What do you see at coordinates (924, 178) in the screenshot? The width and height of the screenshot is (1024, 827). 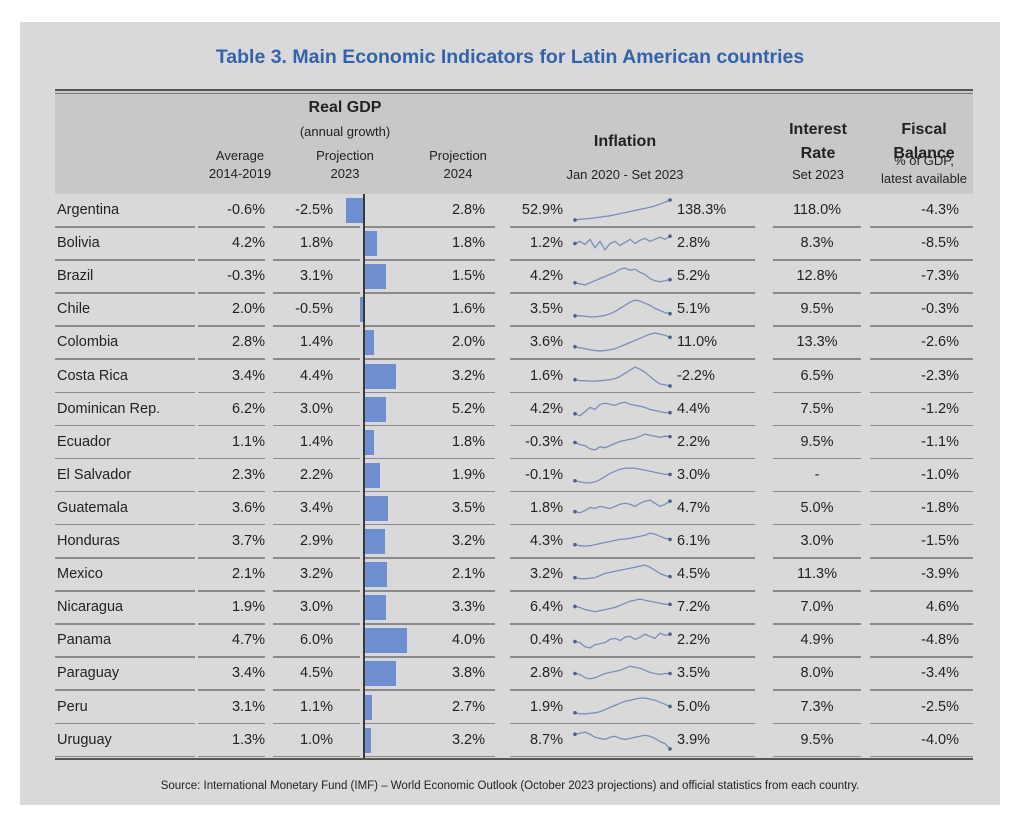 I see `header-latest: latest available` at bounding box center [924, 178].